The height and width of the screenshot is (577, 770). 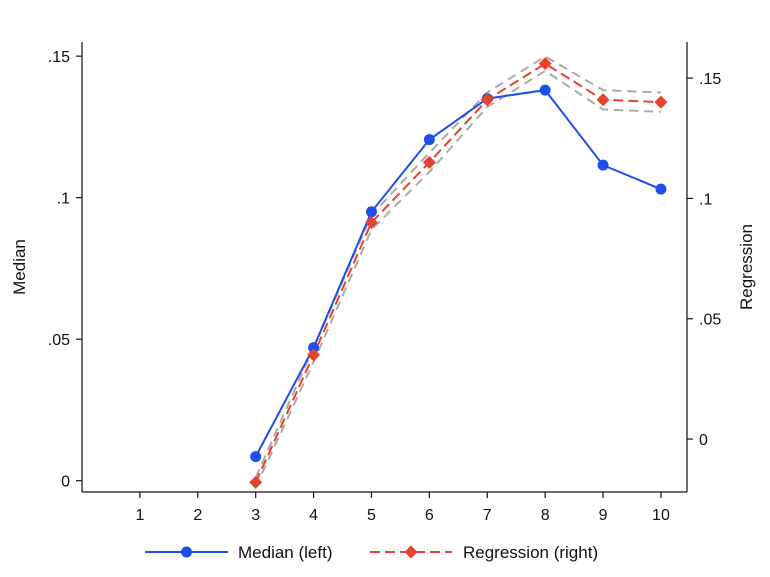 What do you see at coordinates (545, 515) in the screenshot?
I see `x-axis-tick-label: 8` at bounding box center [545, 515].